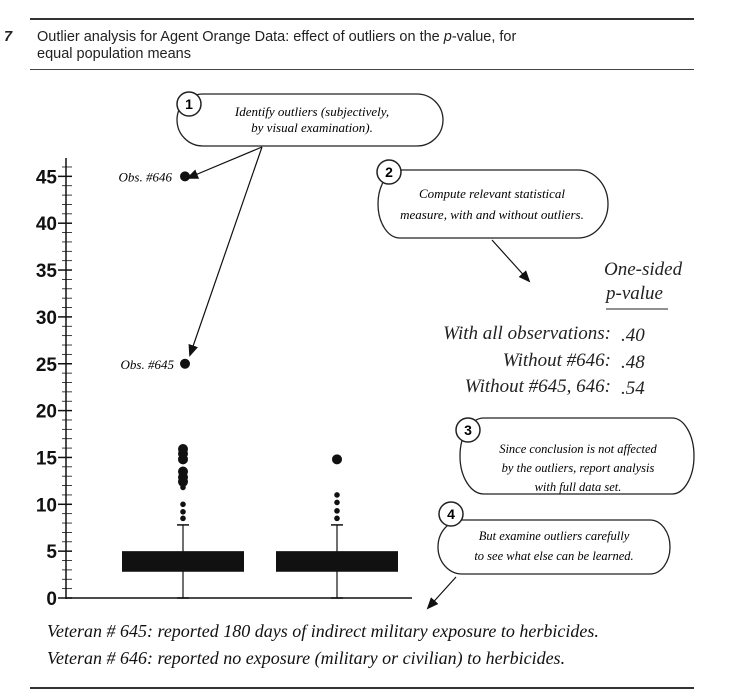 The height and width of the screenshot is (698, 738). I want to click on callout-3-line-2: by the outliers, report analysis, so click(578, 468).